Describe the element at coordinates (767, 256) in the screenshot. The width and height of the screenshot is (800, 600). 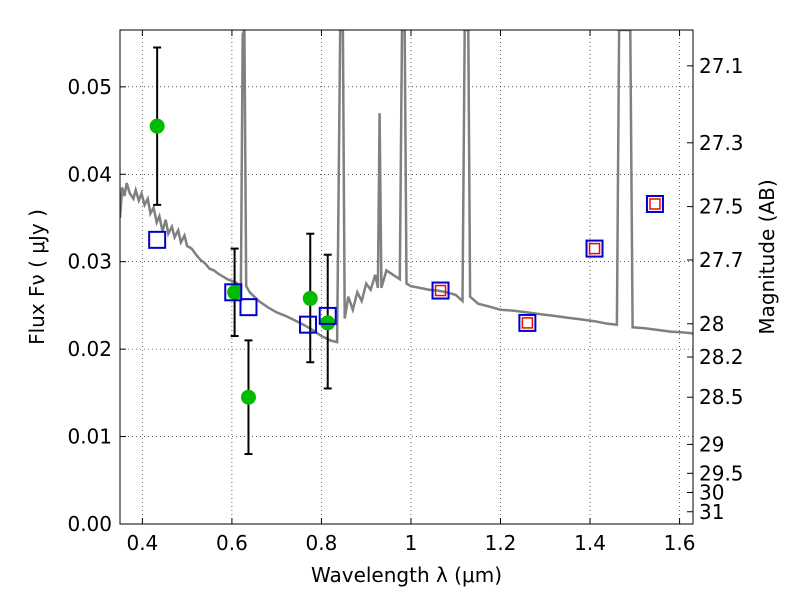
I see `y2-axis-label: Magnitude (AB)` at that location.